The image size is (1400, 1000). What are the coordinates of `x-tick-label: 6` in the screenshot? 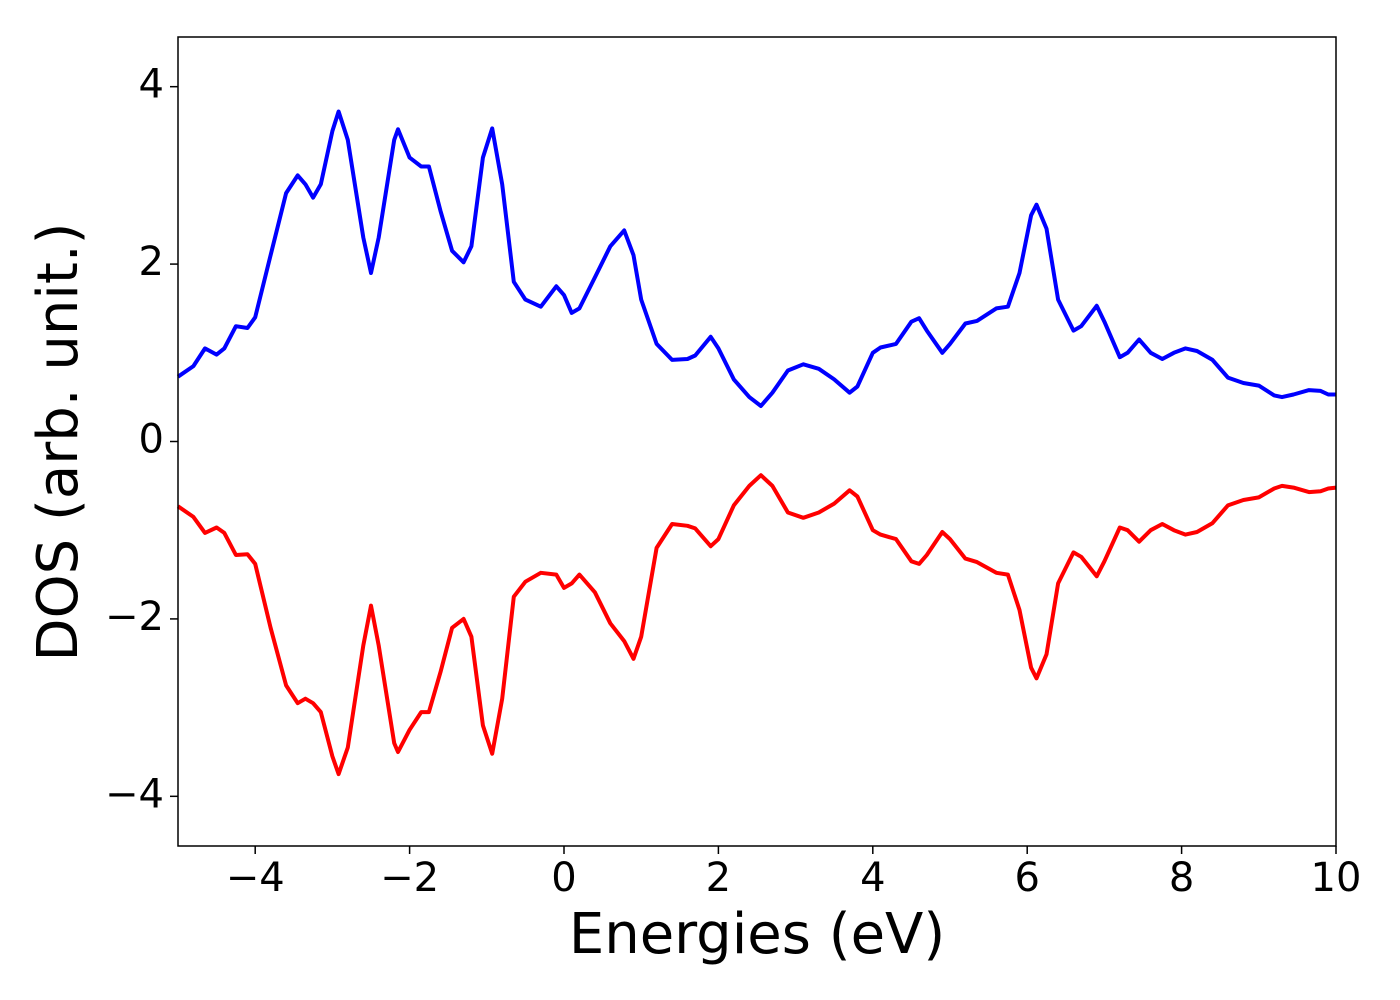 It's located at (1026, 878).